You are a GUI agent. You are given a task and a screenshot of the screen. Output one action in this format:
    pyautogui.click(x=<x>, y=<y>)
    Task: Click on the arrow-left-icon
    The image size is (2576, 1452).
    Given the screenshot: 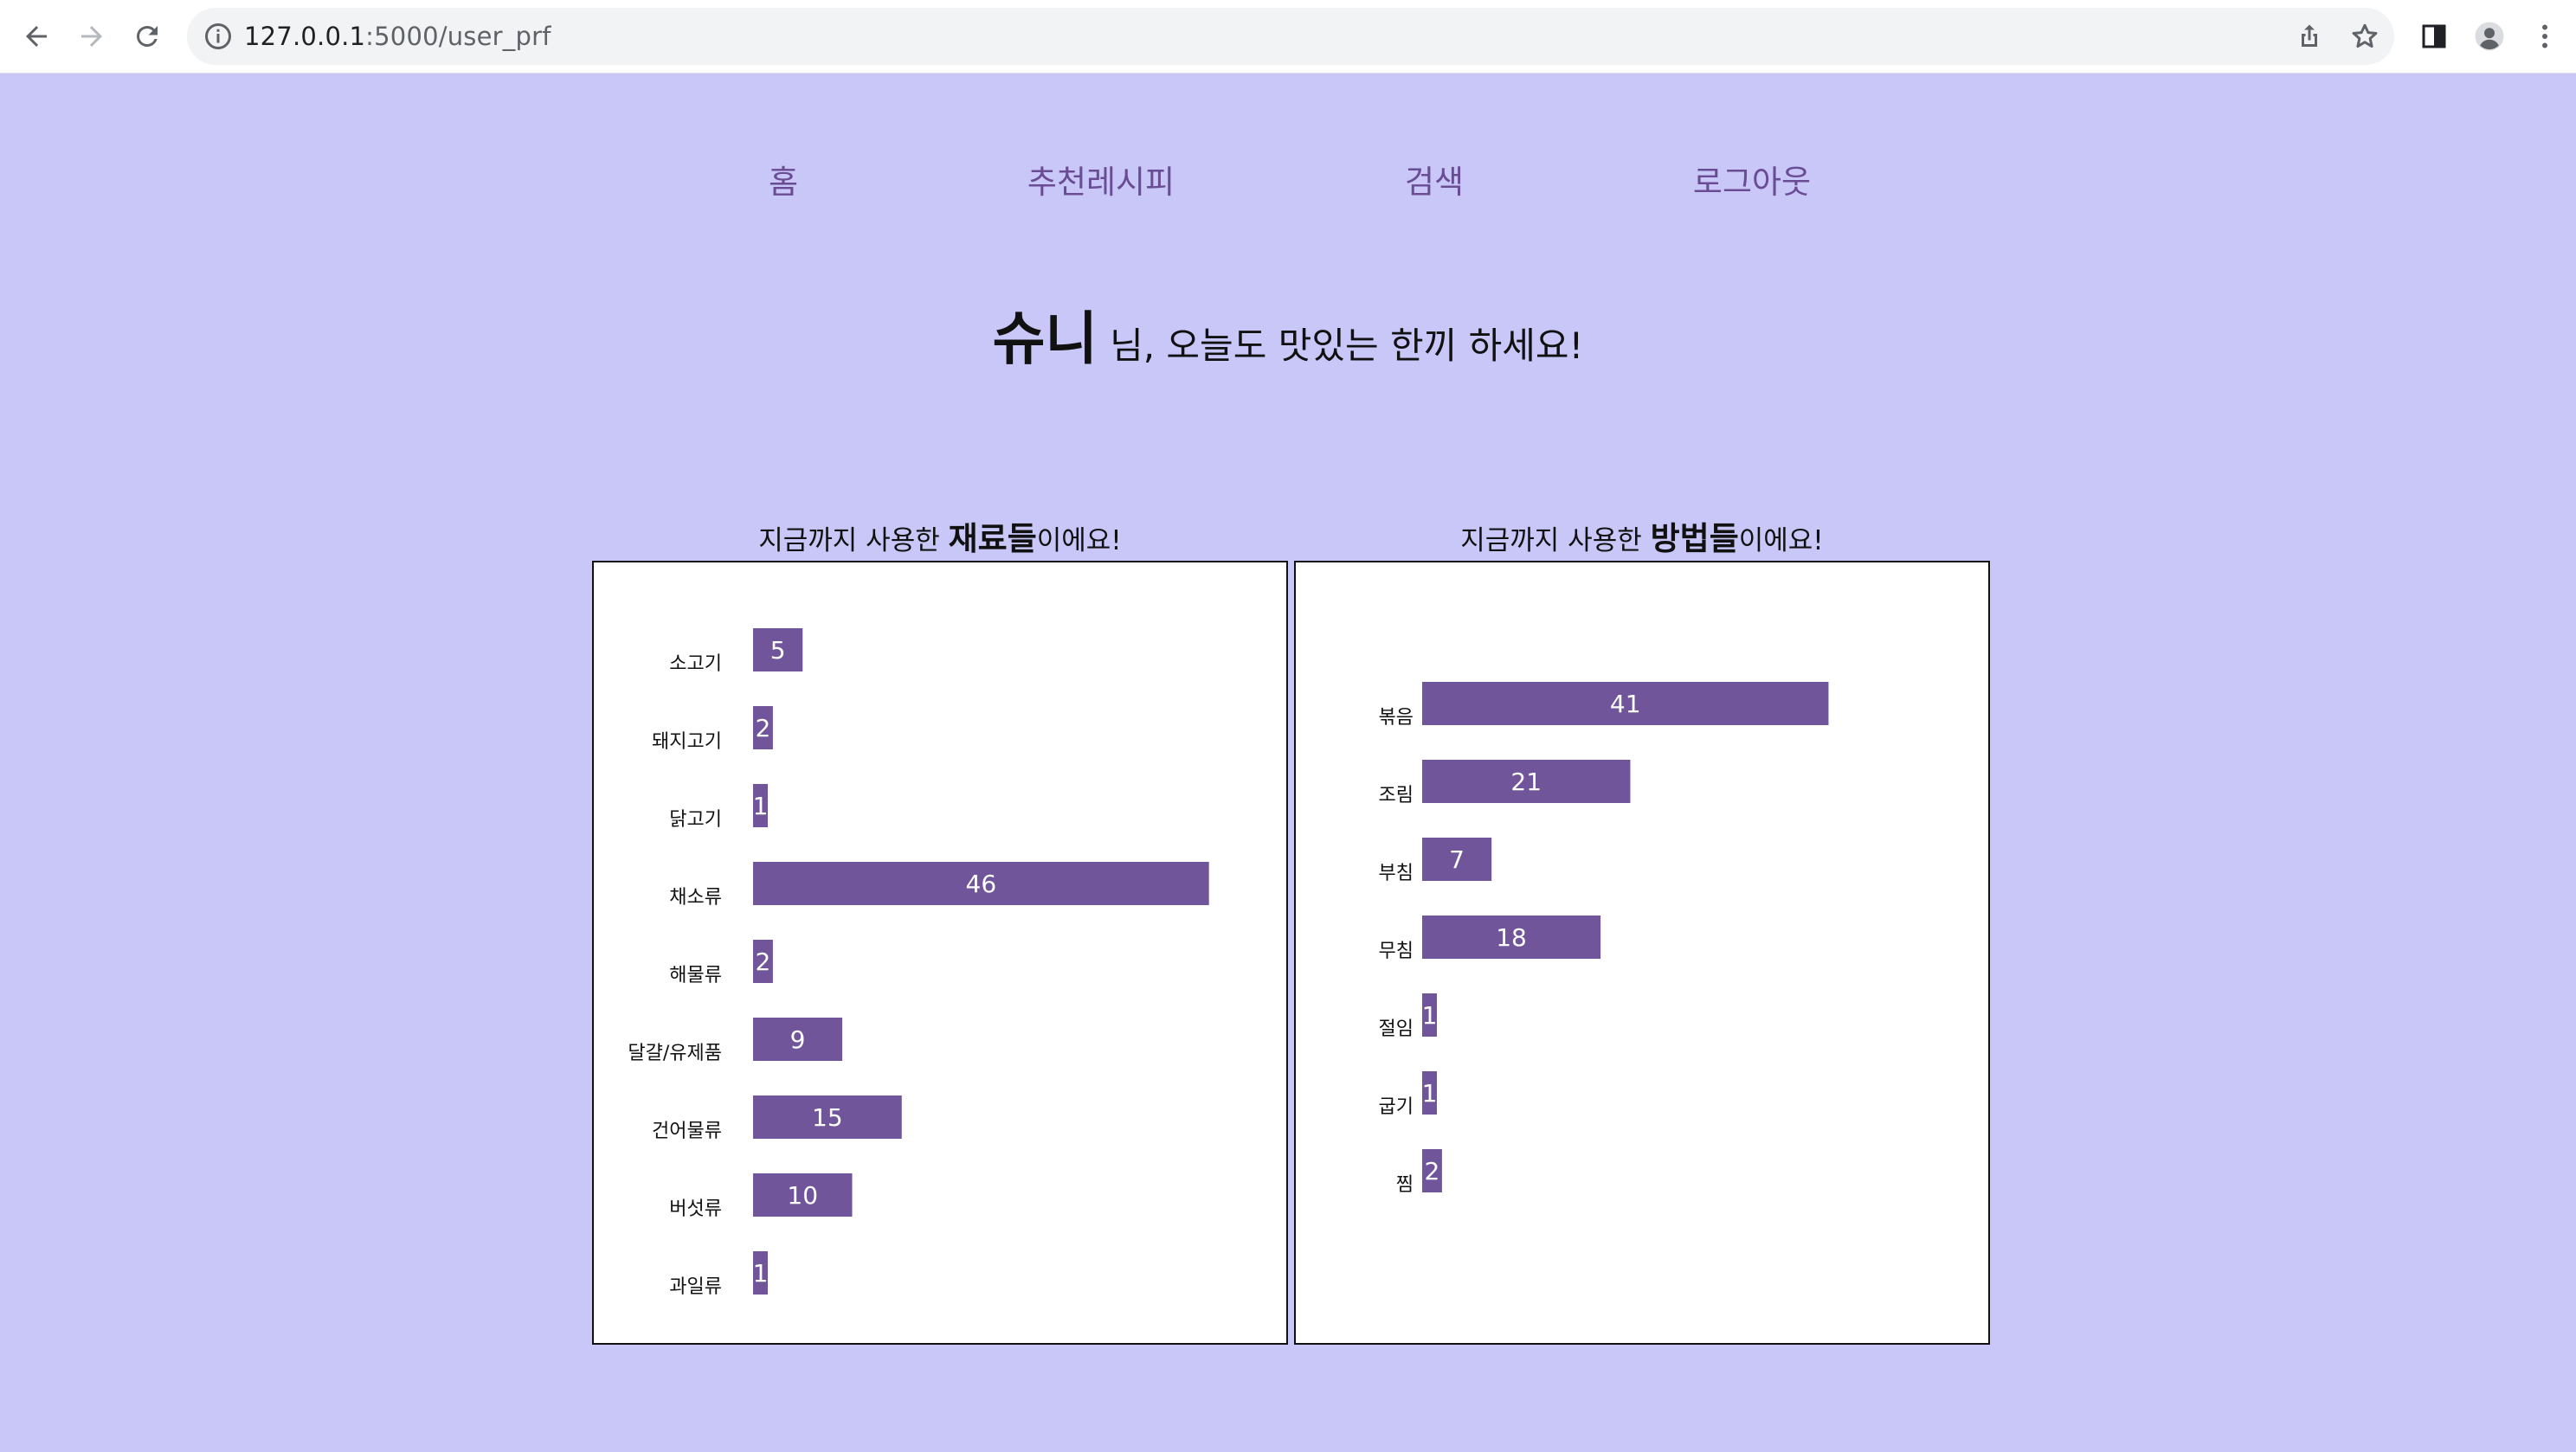 What is the action you would take?
    pyautogui.click(x=36, y=36)
    